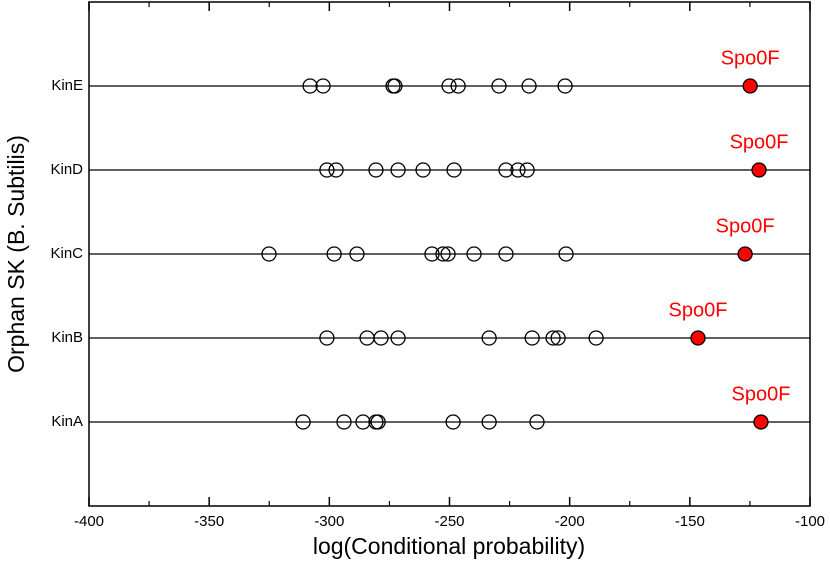 Image resolution: width=830 pixels, height=567 pixels. Describe the element at coordinates (570, 521) in the screenshot. I see `x-tick-label: -200` at that location.